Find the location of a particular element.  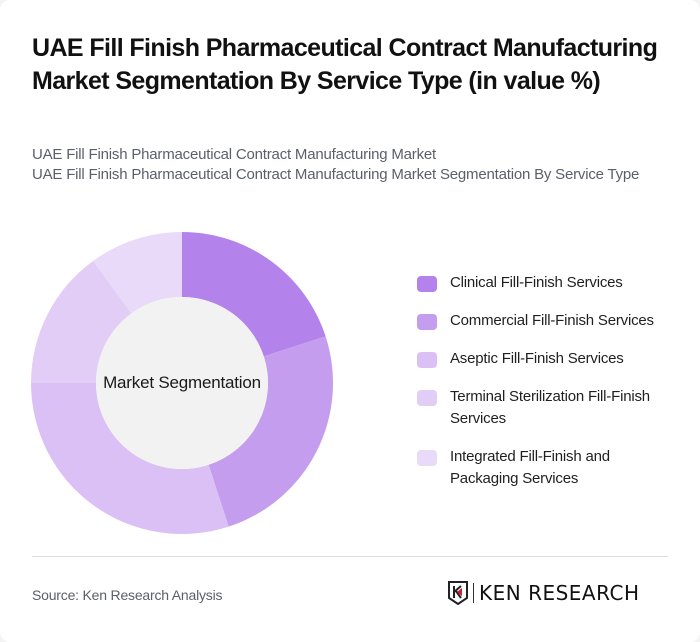

ken-shield-icon is located at coordinates (458, 593).